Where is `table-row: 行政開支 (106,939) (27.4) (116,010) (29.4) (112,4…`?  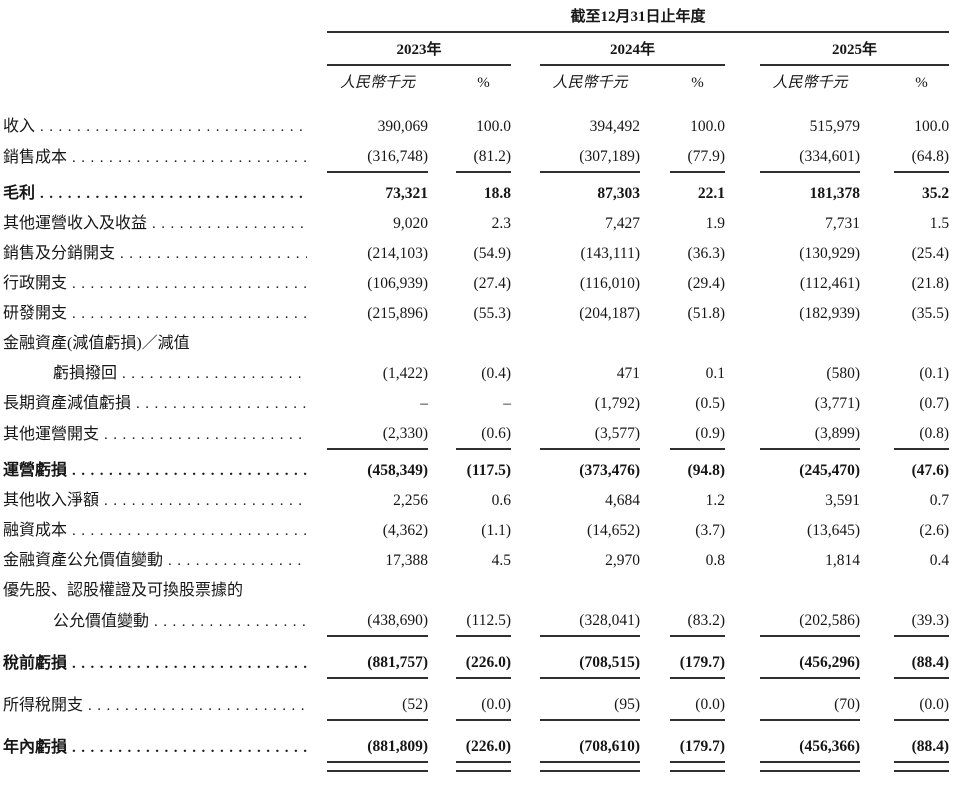 table-row: 行政開支 (106,939) (27.4) (116,010) (29.4) (112,4… is located at coordinates (476, 283).